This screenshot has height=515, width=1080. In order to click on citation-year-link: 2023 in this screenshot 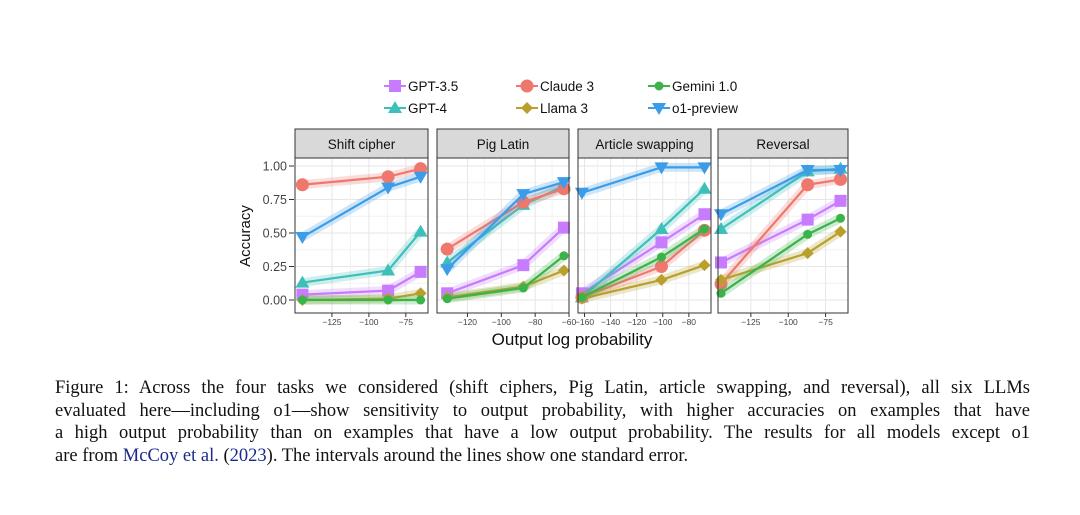, I will do `click(248, 455)`.